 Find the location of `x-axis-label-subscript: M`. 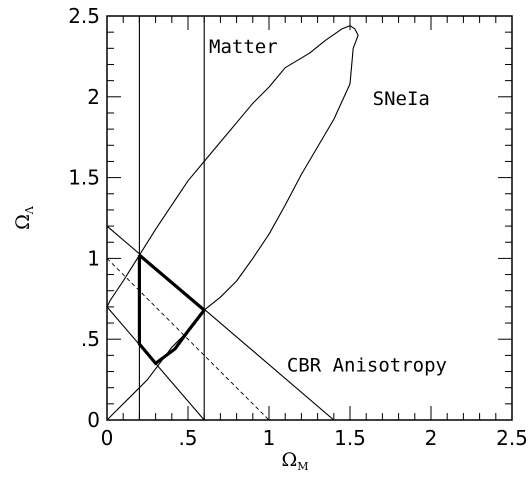

x-axis-label-subscript: M is located at coordinates (302, 466).